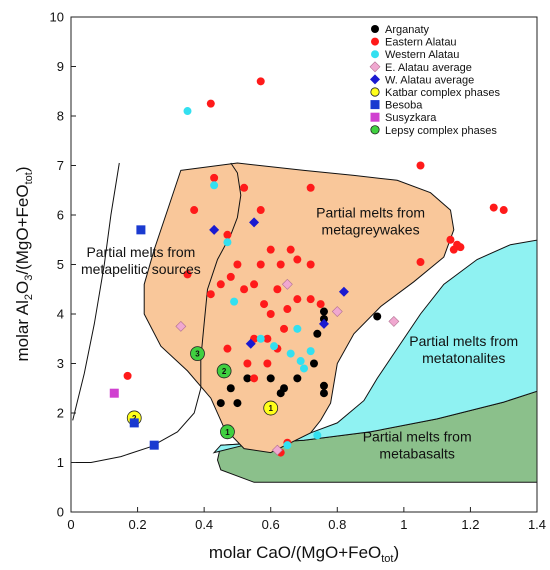  I want to click on y-axis-title: molar Al2O3/(MgO+FeOtot), so click(24, 263).